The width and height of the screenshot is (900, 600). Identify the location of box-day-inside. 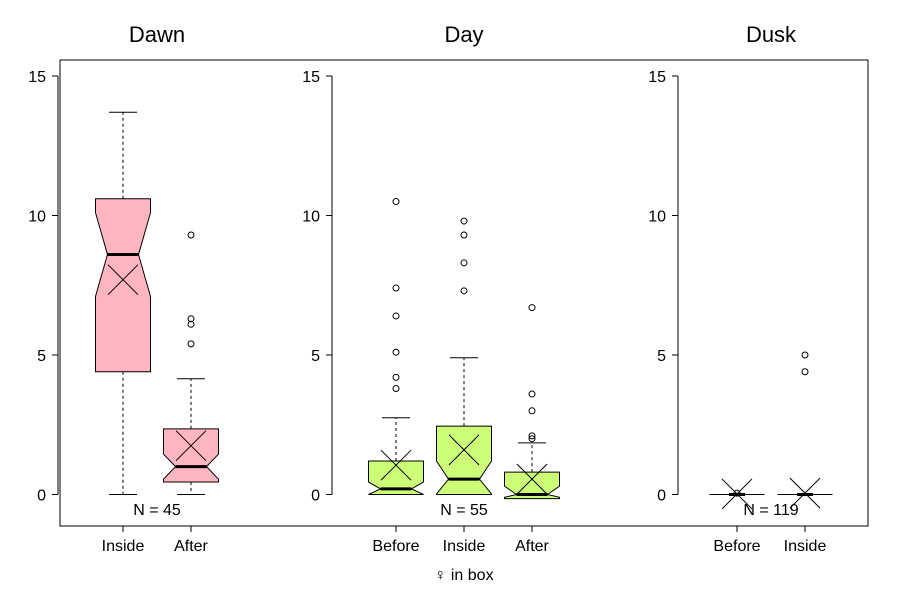
(464, 460).